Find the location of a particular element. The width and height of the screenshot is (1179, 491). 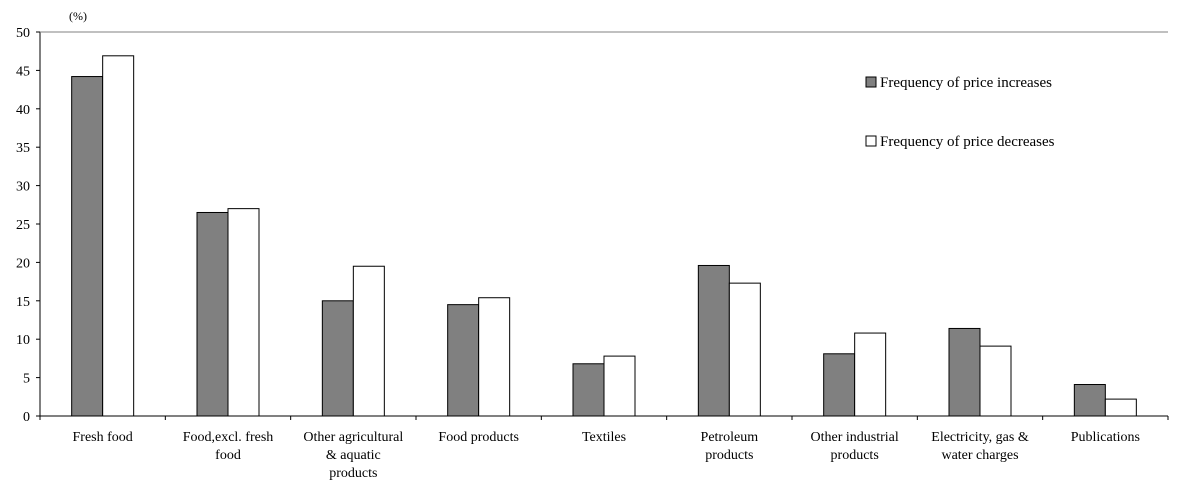

y-tick-label: 35 is located at coordinates (23, 148).